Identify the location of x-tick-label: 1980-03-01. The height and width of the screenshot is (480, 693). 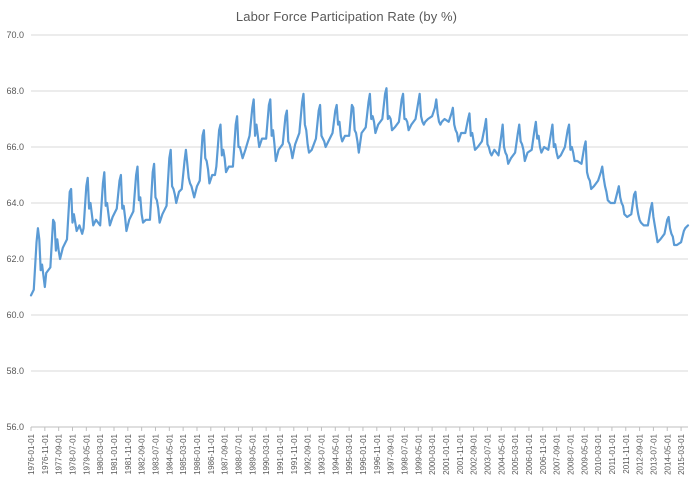
(100, 453).